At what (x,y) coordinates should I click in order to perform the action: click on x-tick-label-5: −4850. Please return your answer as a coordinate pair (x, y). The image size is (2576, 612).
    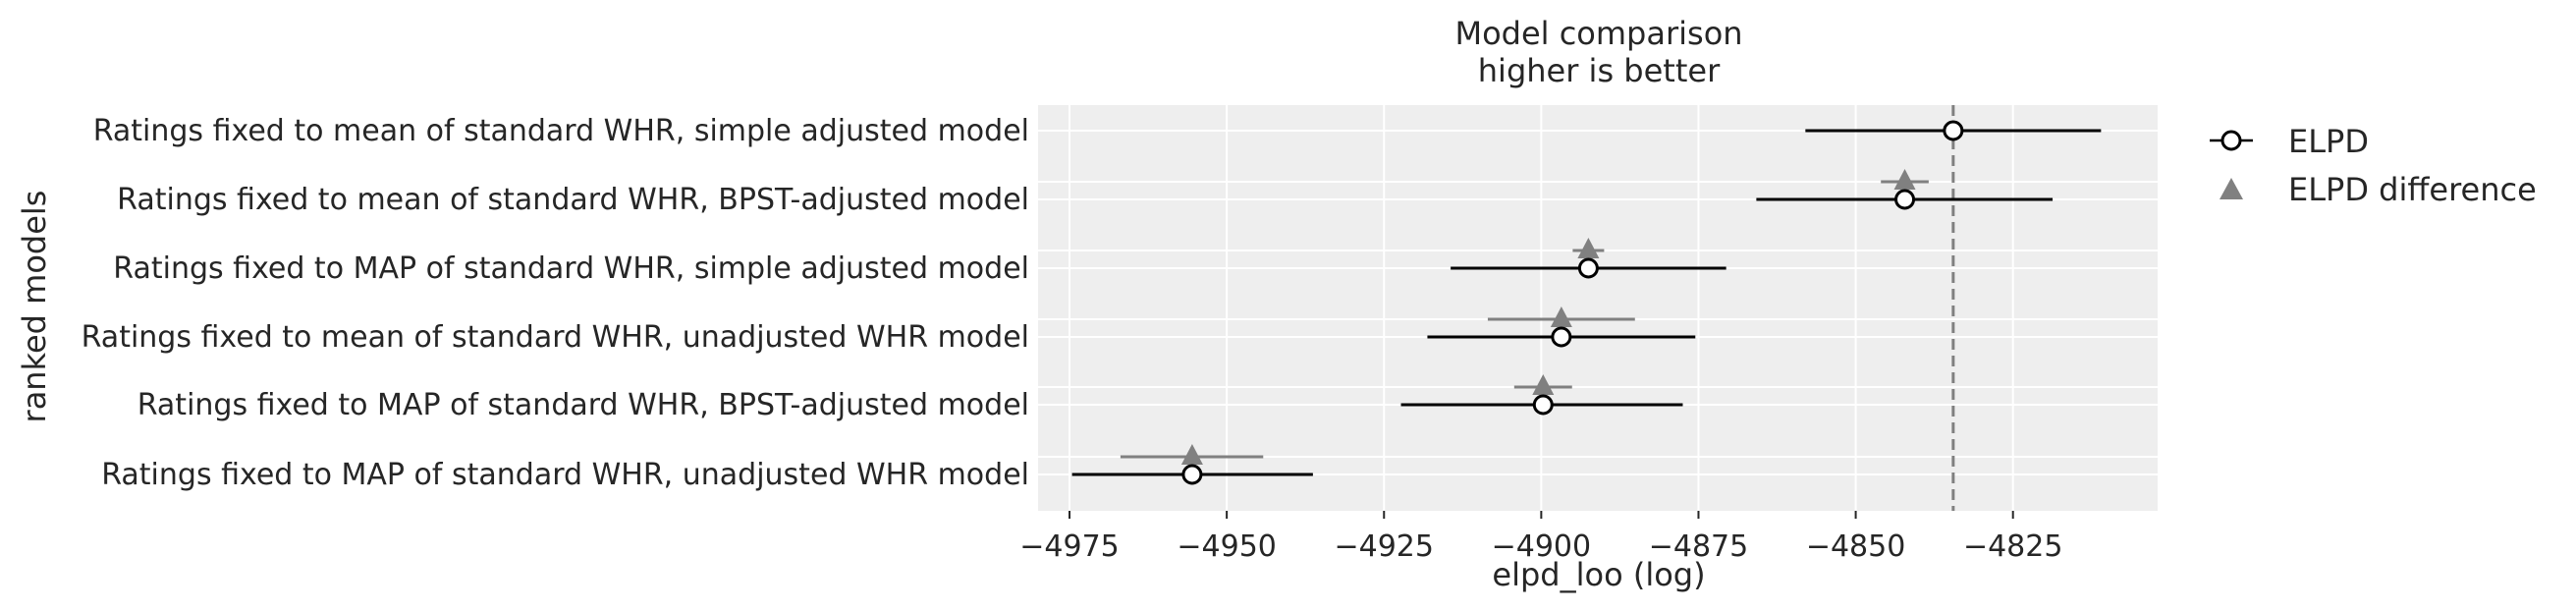
    Looking at the image, I should click on (1856, 546).